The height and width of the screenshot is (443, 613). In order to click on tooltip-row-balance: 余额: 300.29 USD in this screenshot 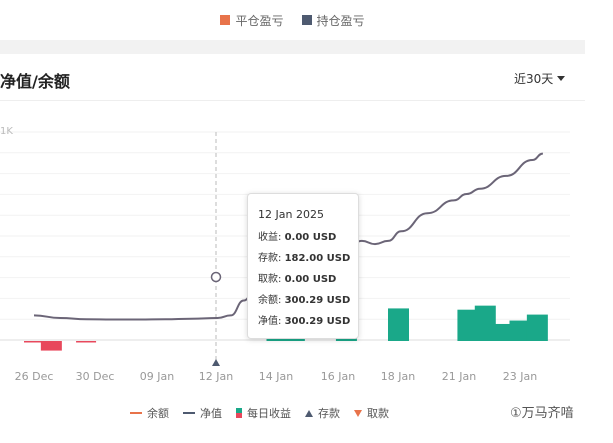, I will do `click(304, 300)`.